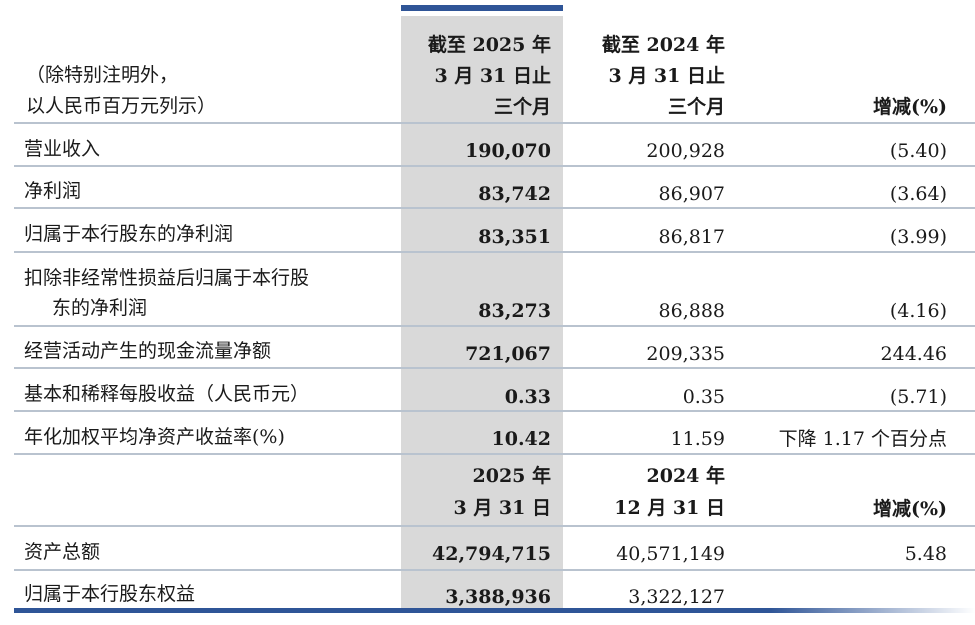 The height and width of the screenshot is (625, 975). I want to click on table-row: 年化加权平均净资产收益率(%) 10.42 11.59 下降 1.17 个百分点, so click(494, 433).